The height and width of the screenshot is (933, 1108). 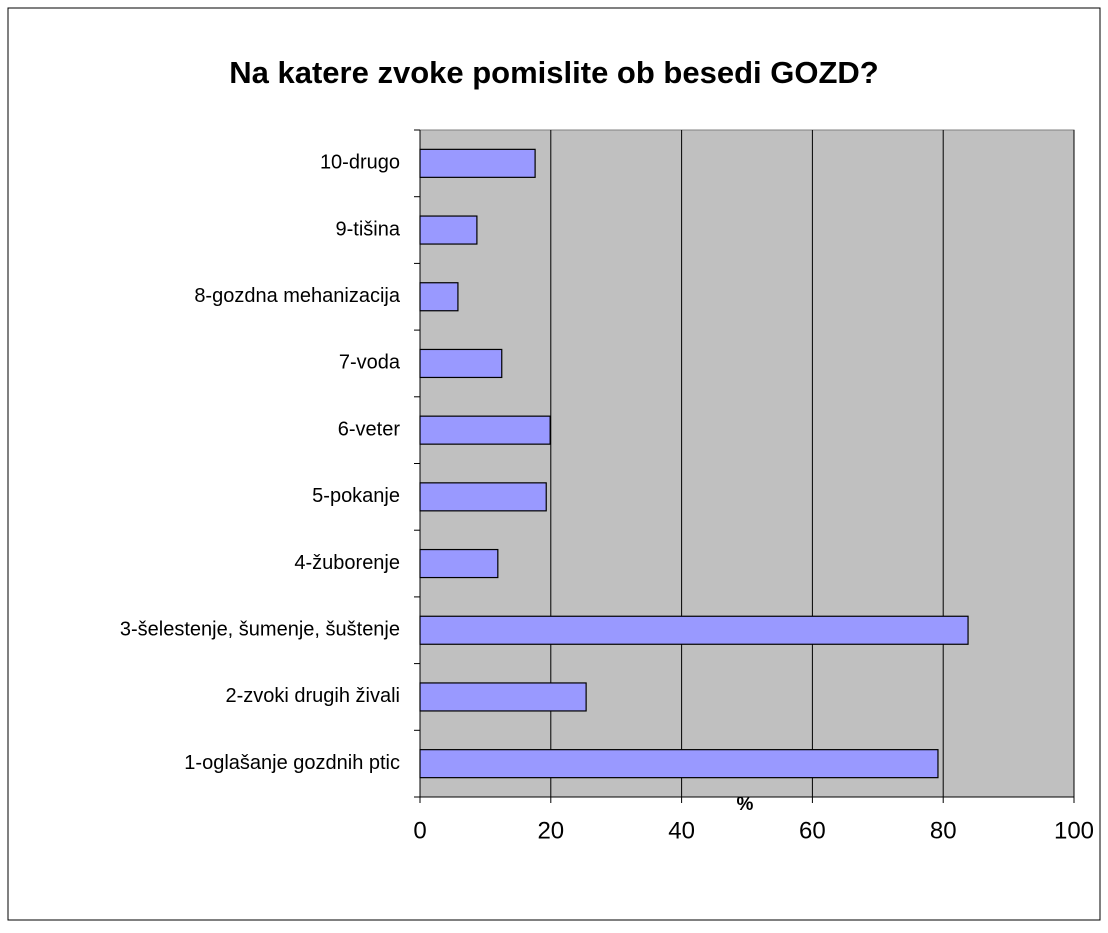 I want to click on y-tick-label: 2-zvoki drugih živali, so click(x=312, y=696).